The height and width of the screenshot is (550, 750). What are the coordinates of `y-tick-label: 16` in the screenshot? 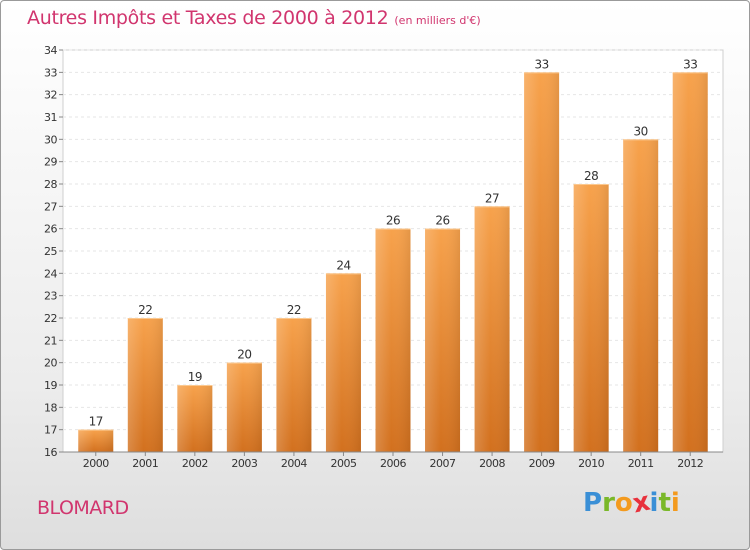 It's located at (50, 452).